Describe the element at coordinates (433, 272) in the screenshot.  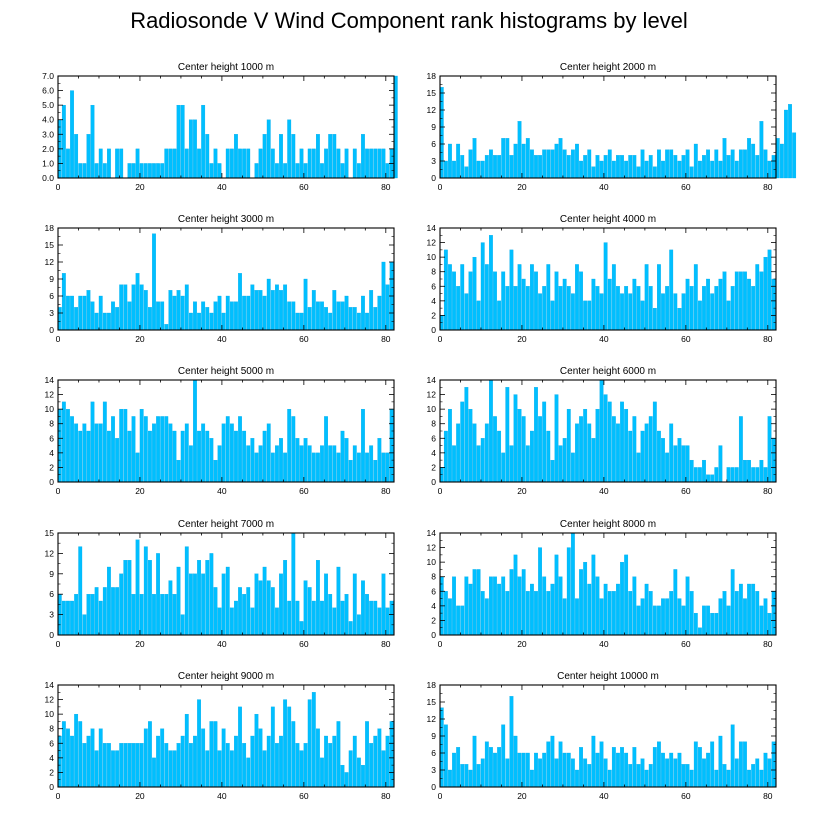
I see `y-tick-label: 8` at that location.